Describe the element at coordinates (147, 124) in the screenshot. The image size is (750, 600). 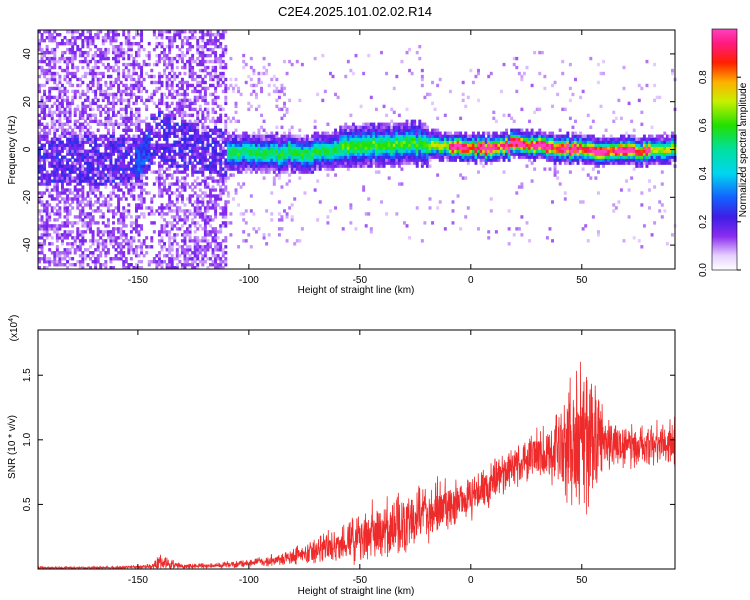
I see `spectrogram-cell-2039` at that location.